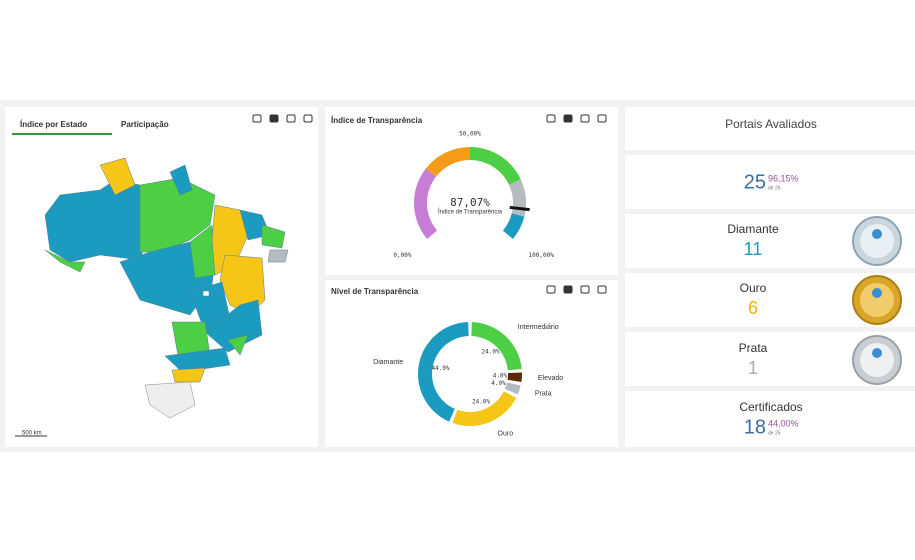 The width and height of the screenshot is (915, 560). I want to click on panel-title: Índice de Transparência, so click(377, 120).